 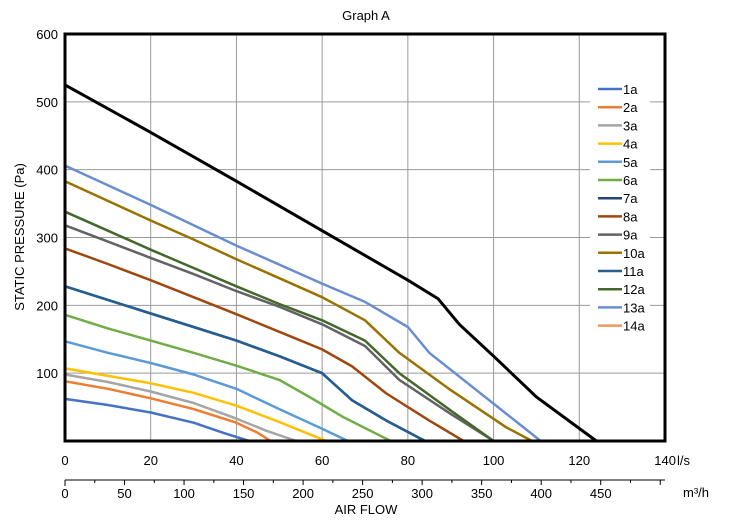 I want to click on y-tick-label: 500, so click(x=47, y=102).